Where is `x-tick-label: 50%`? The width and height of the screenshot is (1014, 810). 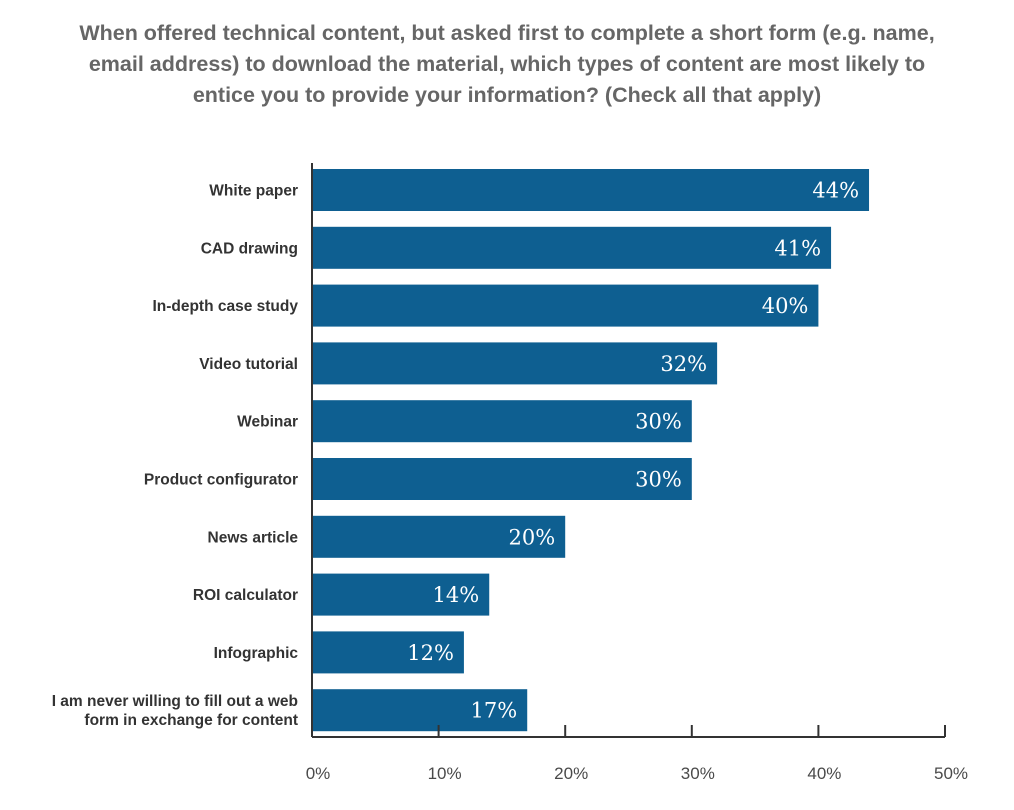
x-tick-label: 50% is located at coordinates (951, 773).